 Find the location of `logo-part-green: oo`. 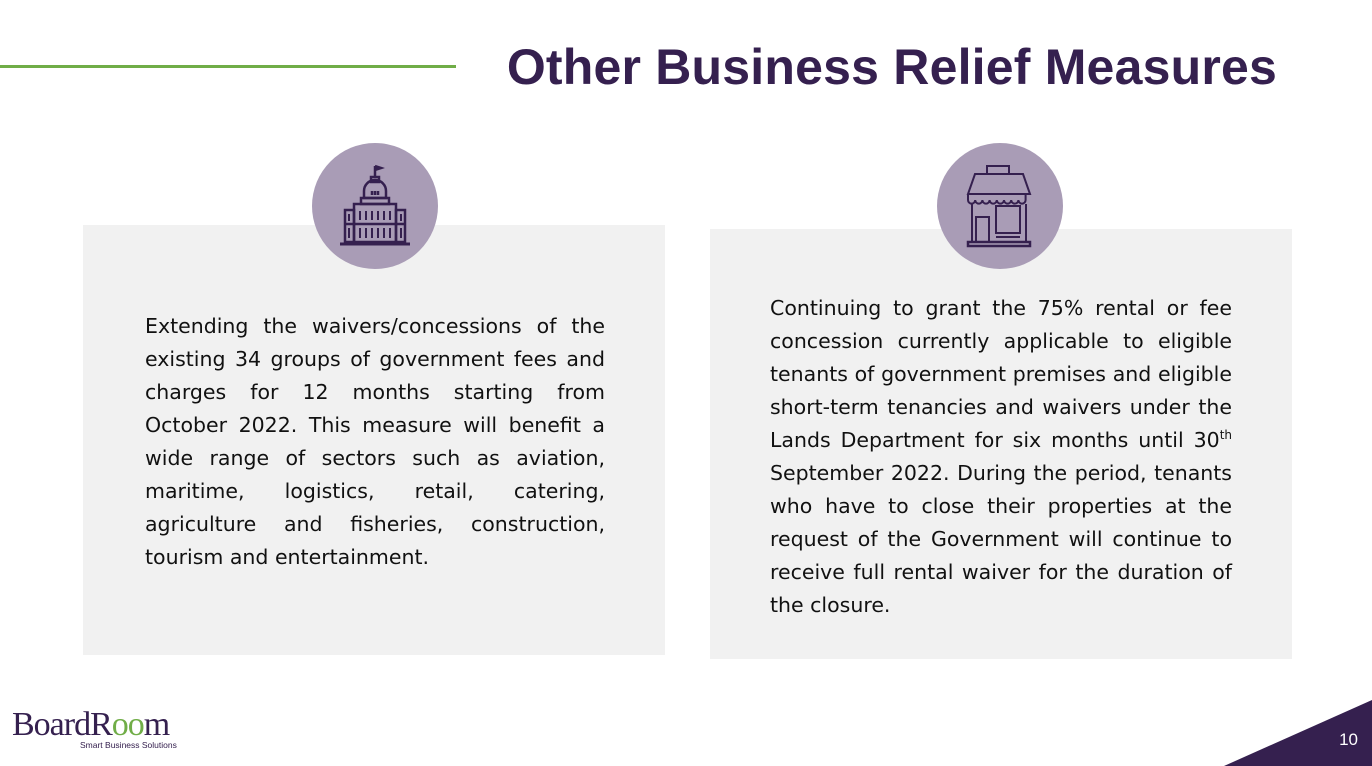

logo-part-green: oo is located at coordinates (128, 724).